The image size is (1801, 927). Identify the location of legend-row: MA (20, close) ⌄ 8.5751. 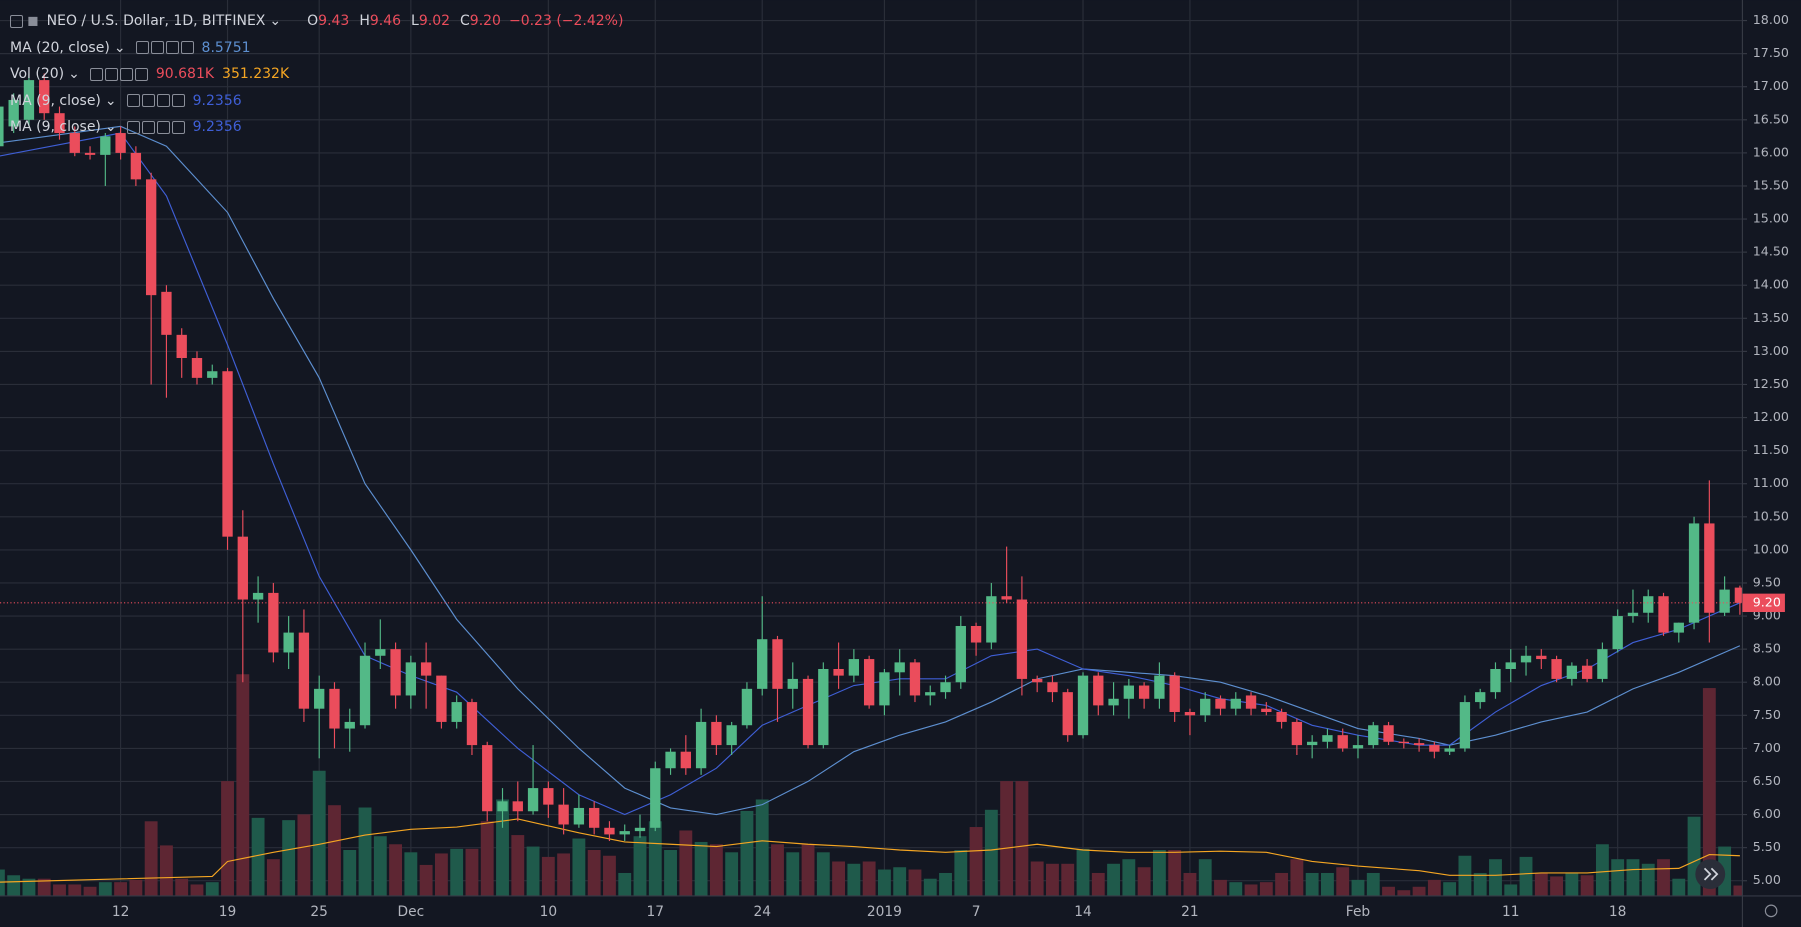
(311, 48).